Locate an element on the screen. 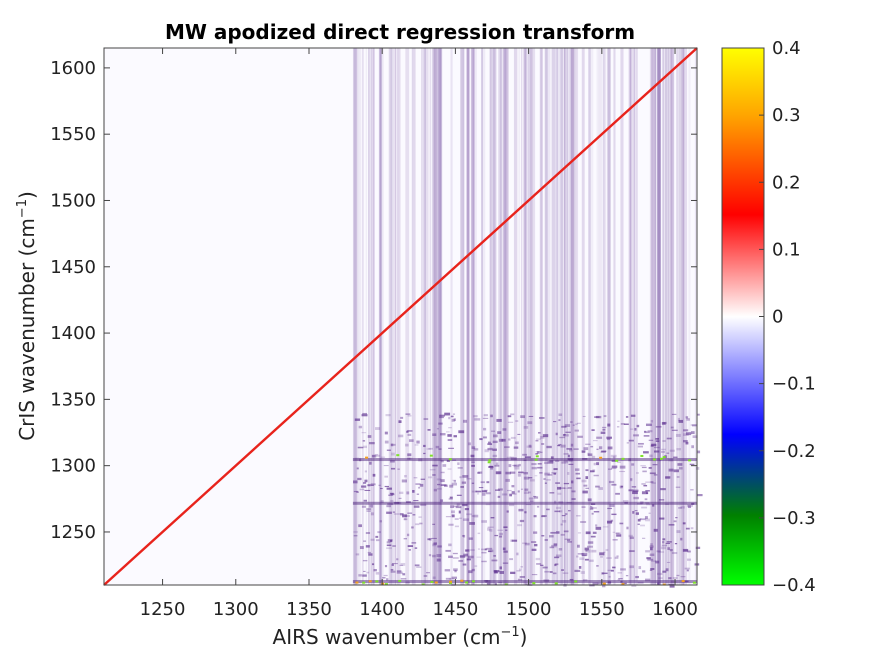 The image size is (875, 656). x-tick-label: 1450 is located at coordinates (456, 609).